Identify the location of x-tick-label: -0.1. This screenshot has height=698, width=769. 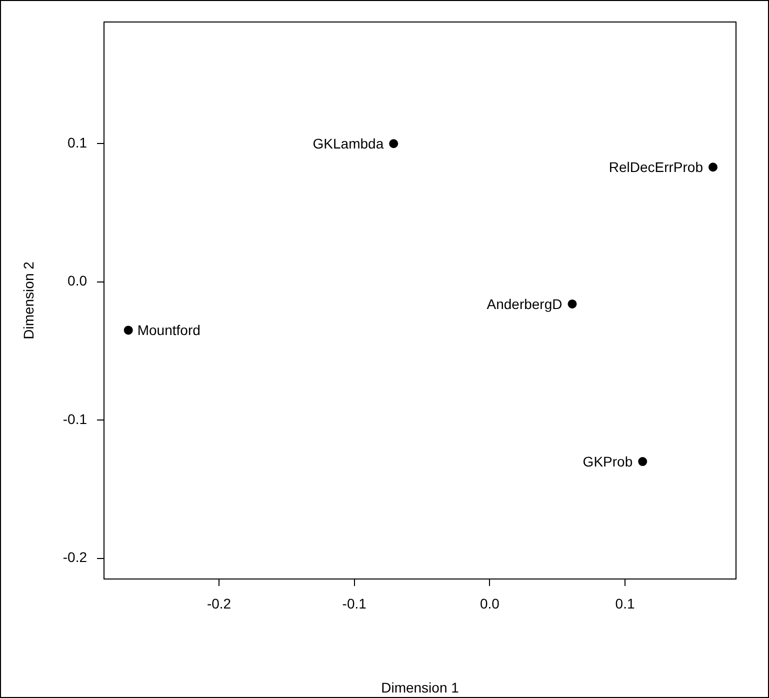
(354, 603).